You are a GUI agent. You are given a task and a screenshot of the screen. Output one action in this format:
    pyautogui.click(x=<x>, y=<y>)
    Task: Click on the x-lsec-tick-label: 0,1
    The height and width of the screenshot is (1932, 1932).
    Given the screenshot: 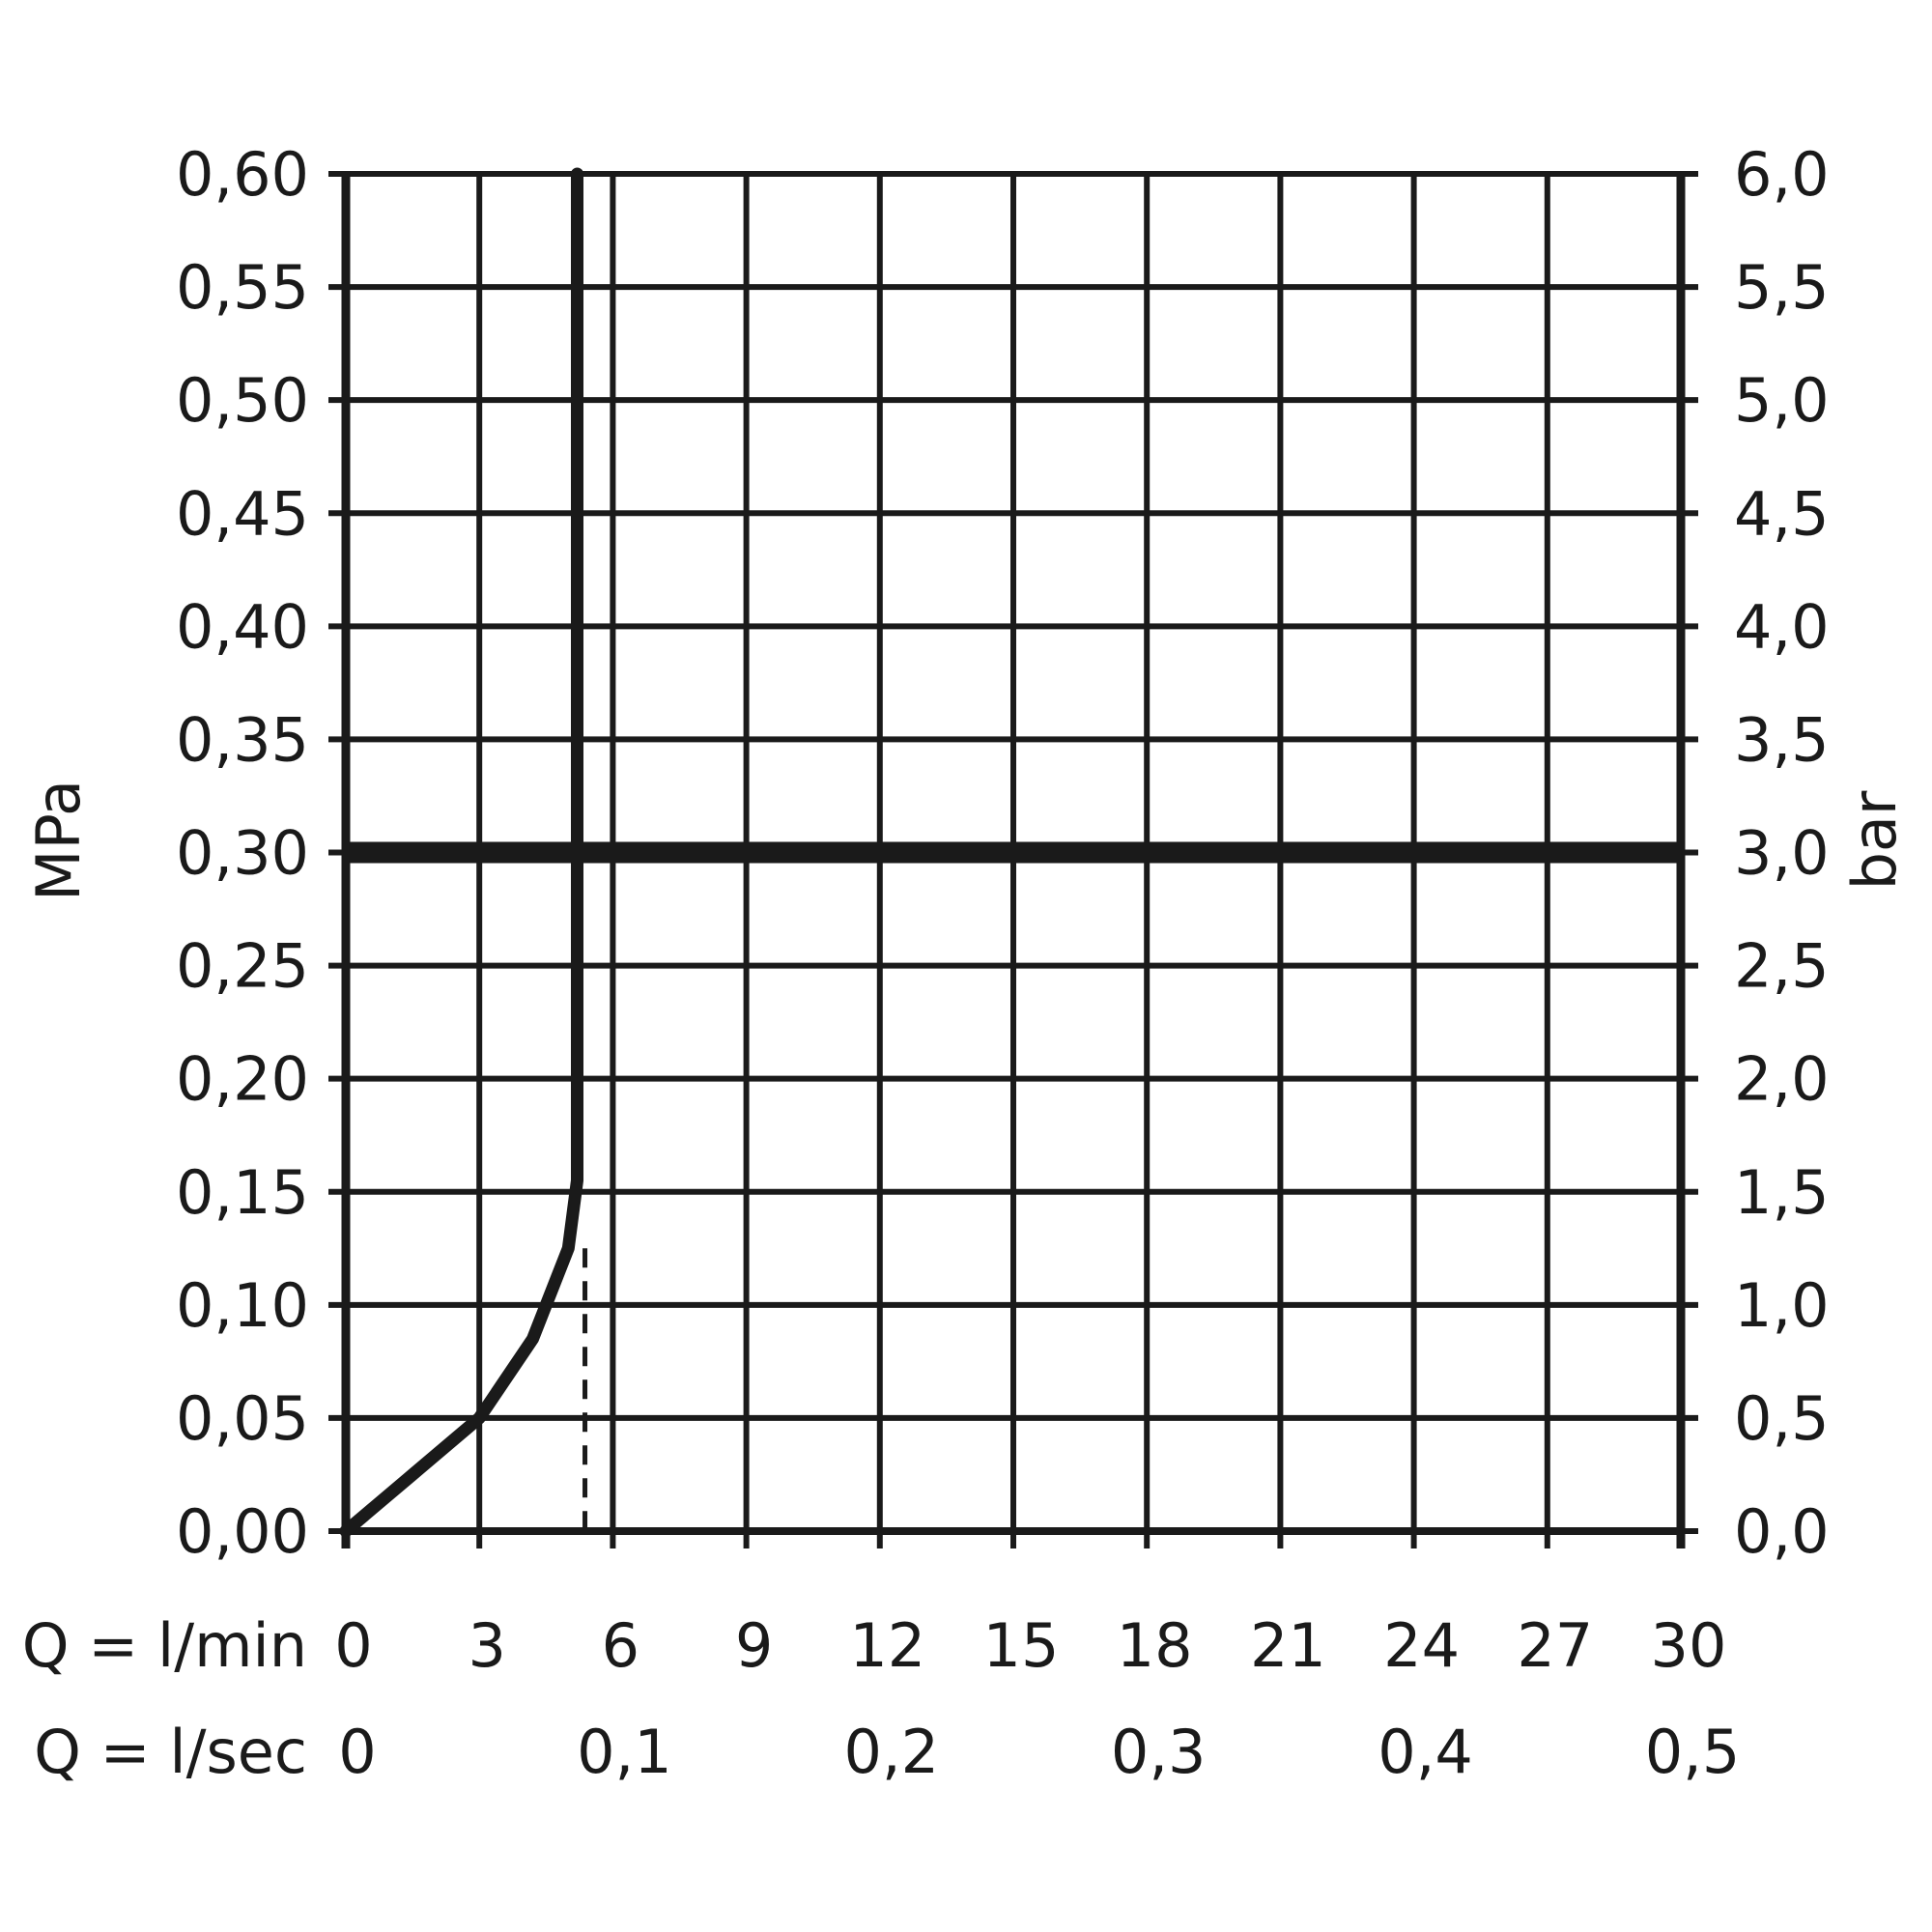 What is the action you would take?
    pyautogui.click(x=624, y=1752)
    